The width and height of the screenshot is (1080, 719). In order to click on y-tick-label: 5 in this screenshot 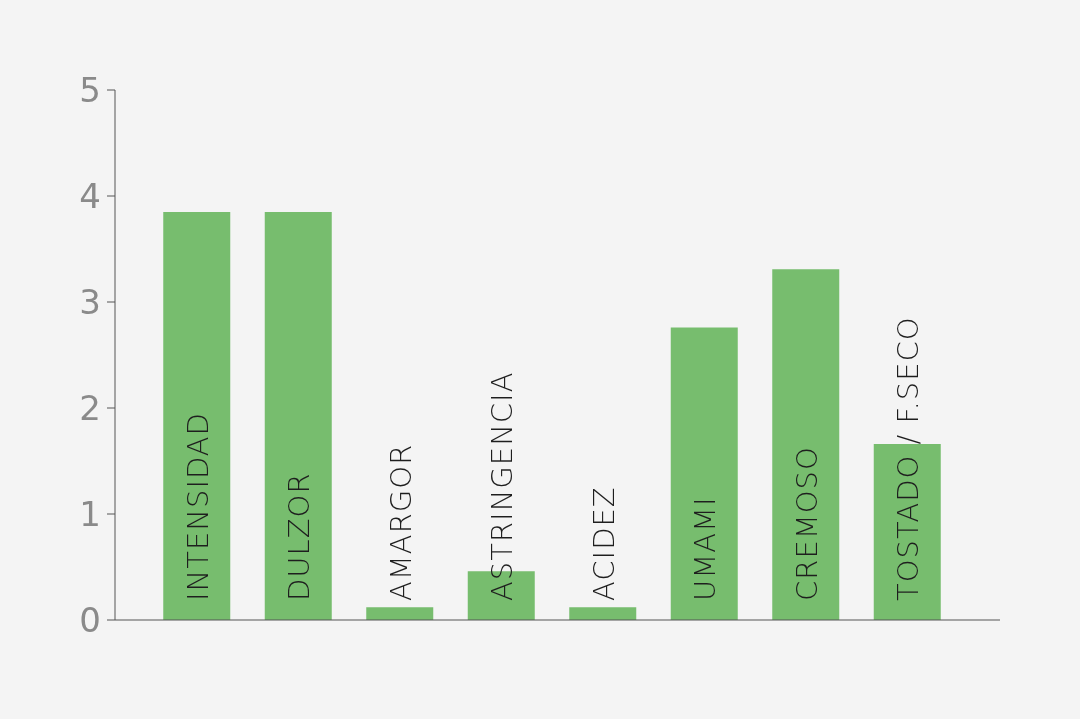, I will do `click(90, 90)`.